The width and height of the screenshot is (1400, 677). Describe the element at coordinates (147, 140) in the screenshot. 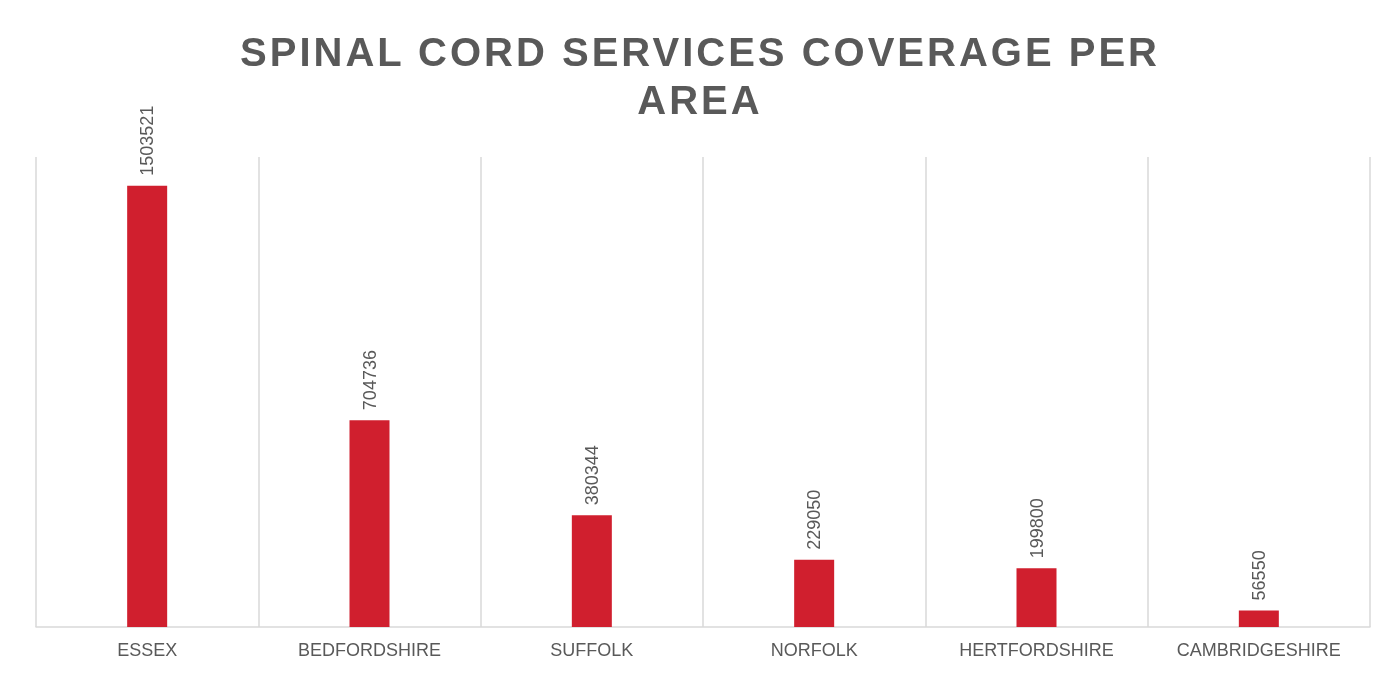

I see `data-label: 1503521` at that location.